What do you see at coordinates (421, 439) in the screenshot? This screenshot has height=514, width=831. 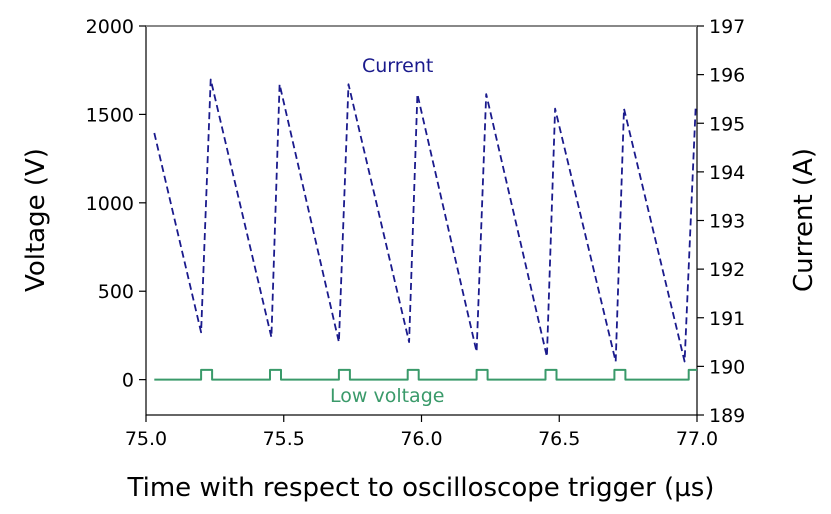 I see `x-tick-label: 76.0` at bounding box center [421, 439].